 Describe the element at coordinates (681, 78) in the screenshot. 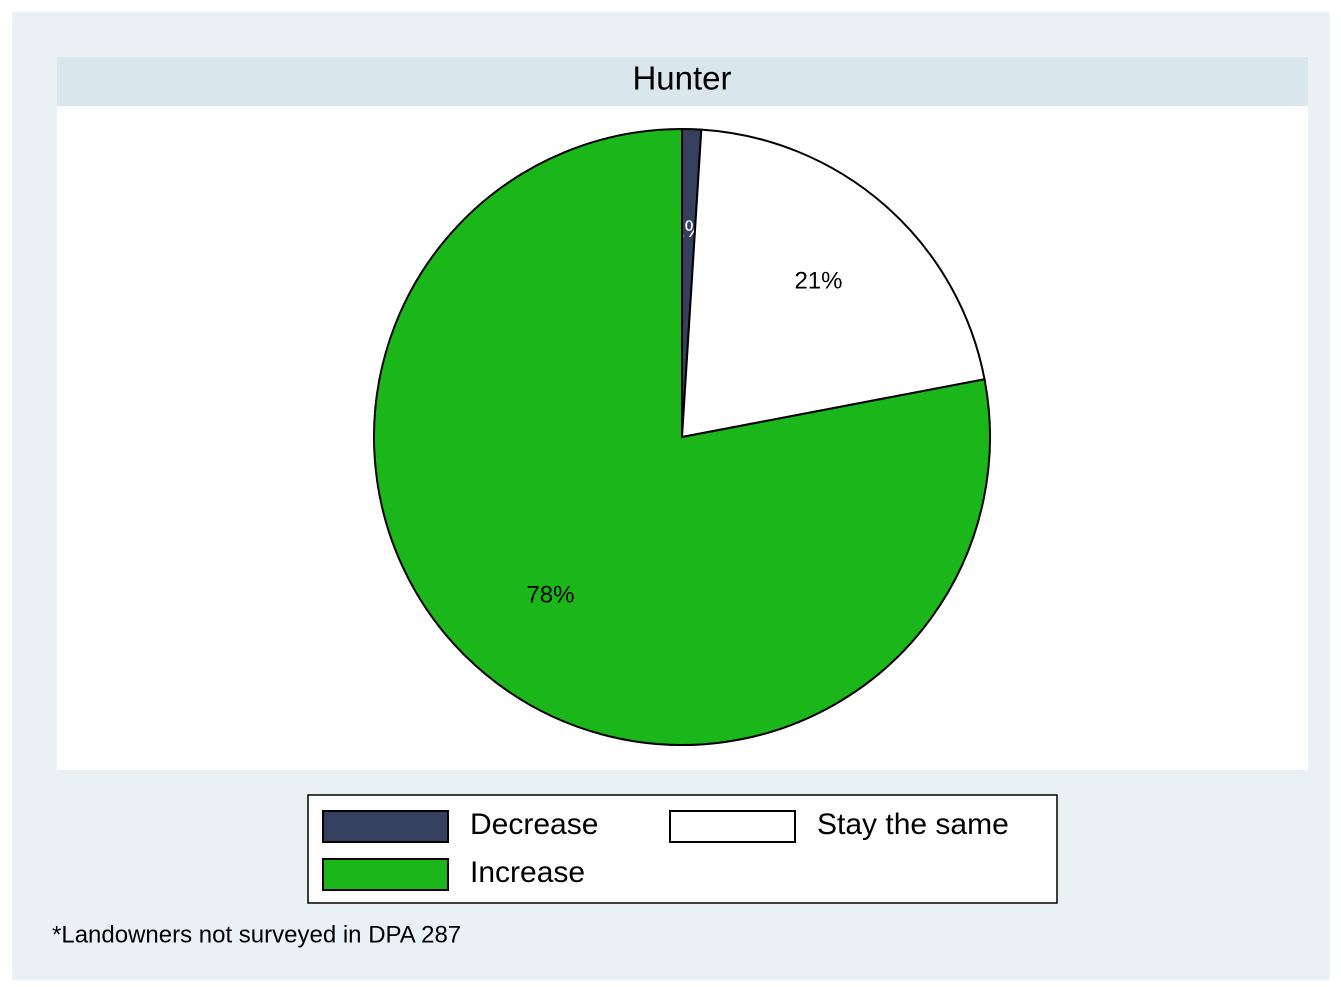

I see `chart-title: Hunter` at that location.